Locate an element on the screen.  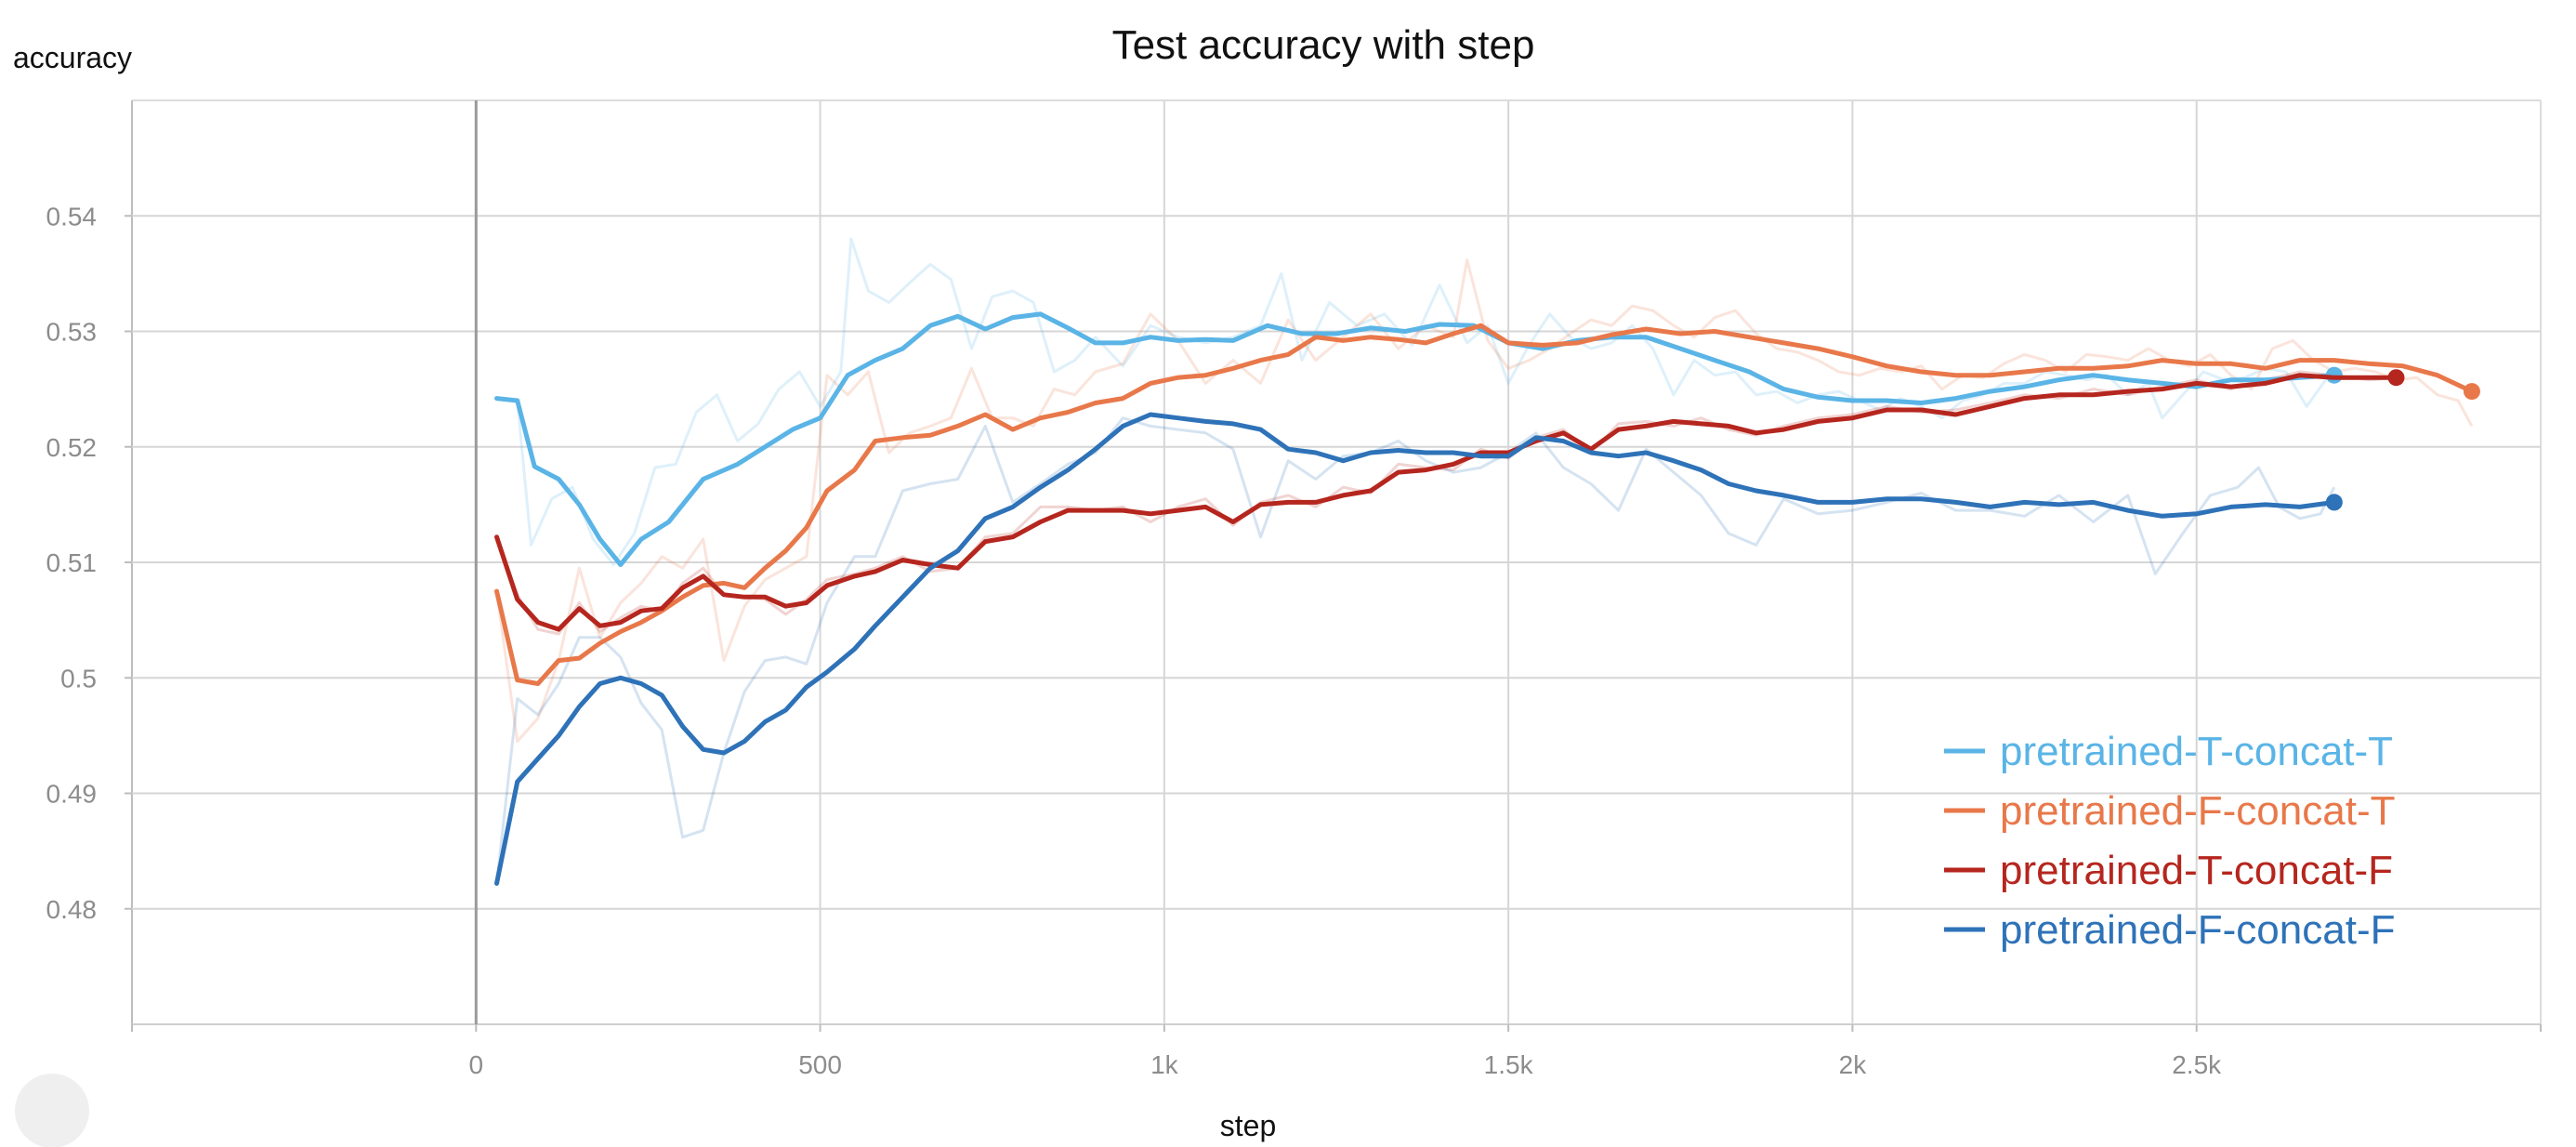
y-tick-label: 0.54 is located at coordinates (72, 216).